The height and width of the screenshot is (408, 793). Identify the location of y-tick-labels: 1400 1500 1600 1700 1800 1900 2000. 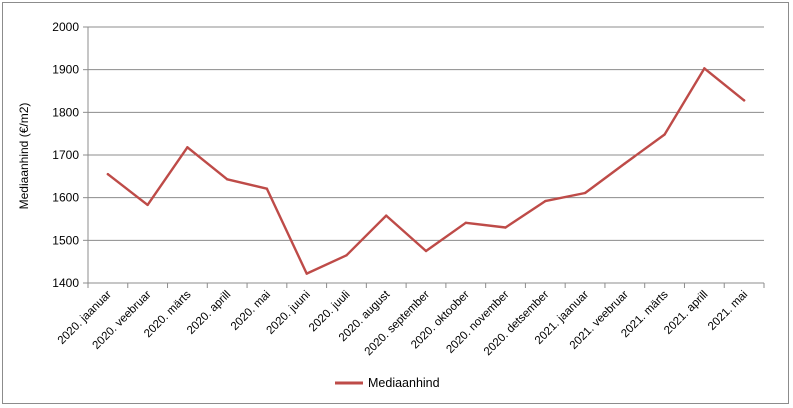
(65, 155).